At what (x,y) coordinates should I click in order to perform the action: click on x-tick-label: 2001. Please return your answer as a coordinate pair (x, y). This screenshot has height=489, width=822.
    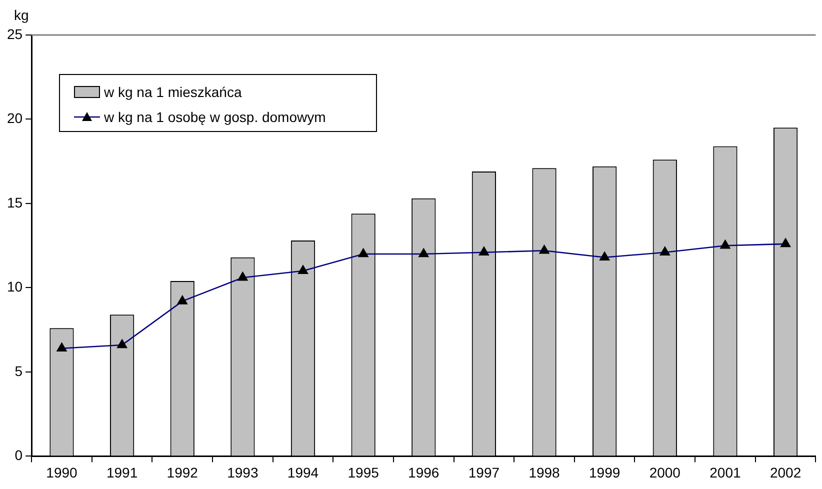
    Looking at the image, I should click on (726, 472).